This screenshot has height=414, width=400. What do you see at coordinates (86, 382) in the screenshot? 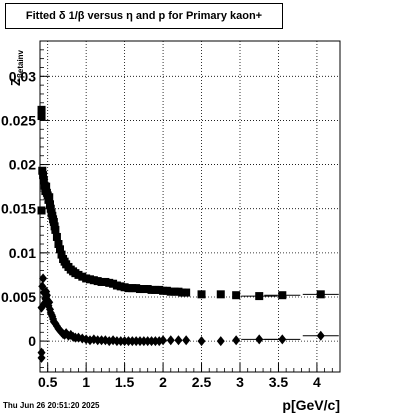
I see `x-tick-label-1: 1` at bounding box center [86, 382].